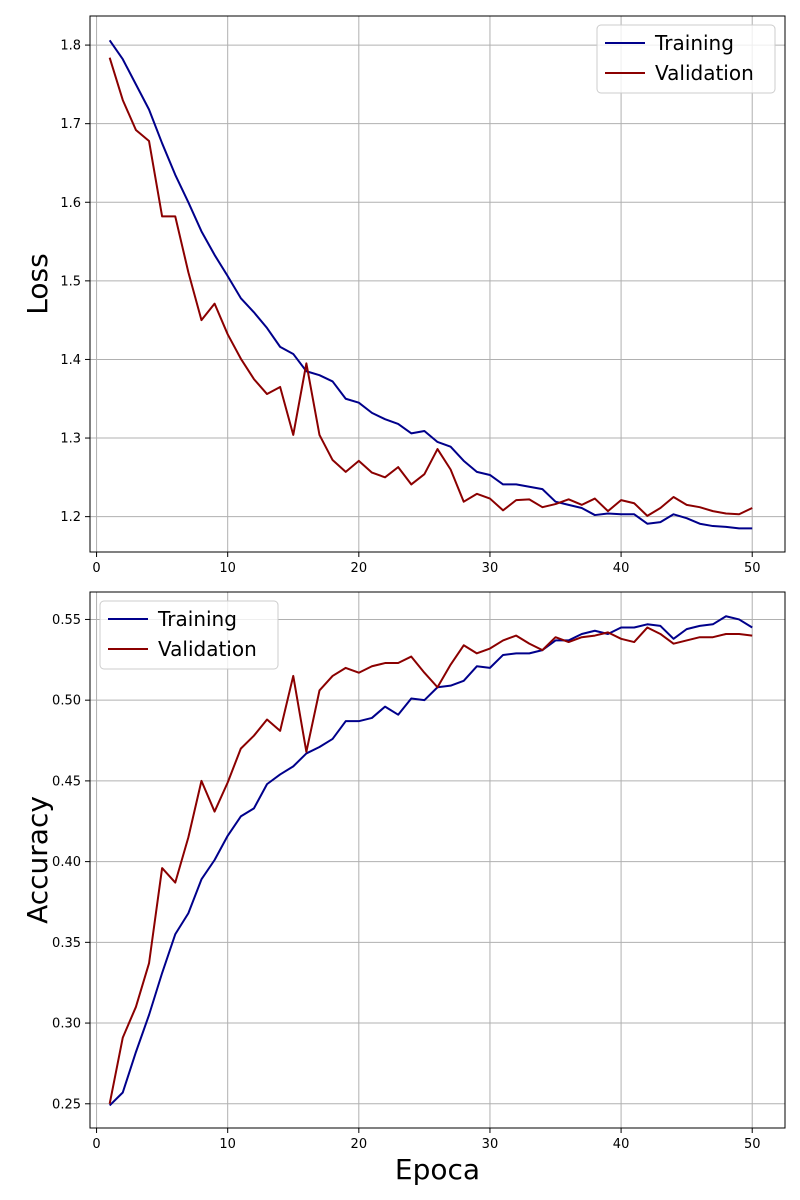  I want to click on accuracy-y-tick-label: 0.45, so click(66, 781).